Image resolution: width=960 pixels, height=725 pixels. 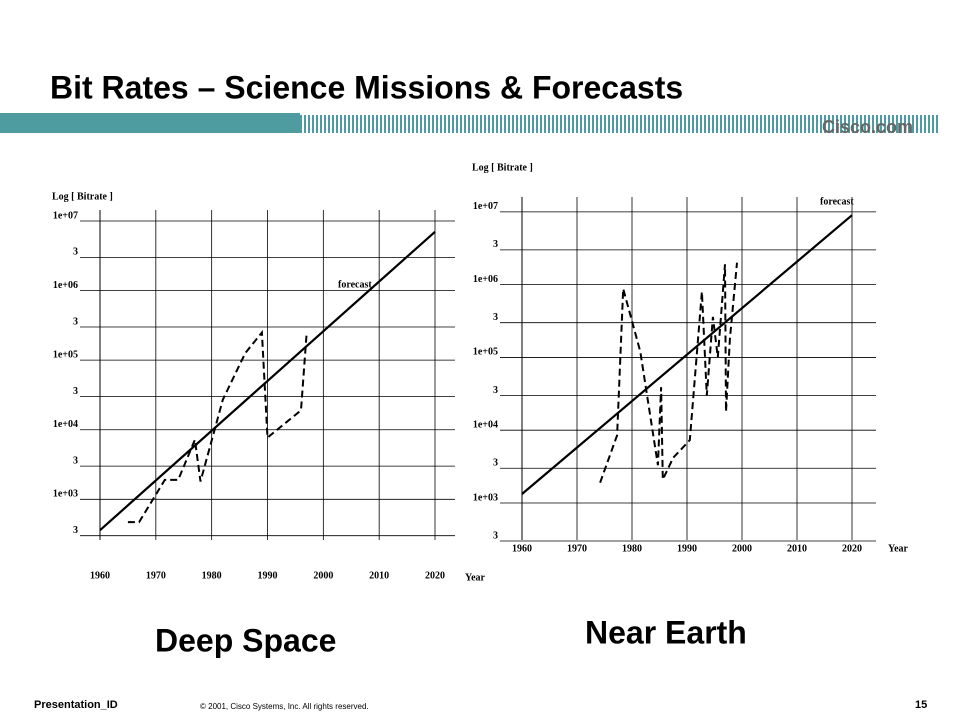 I want to click on header-band, so click(x=150, y=123).